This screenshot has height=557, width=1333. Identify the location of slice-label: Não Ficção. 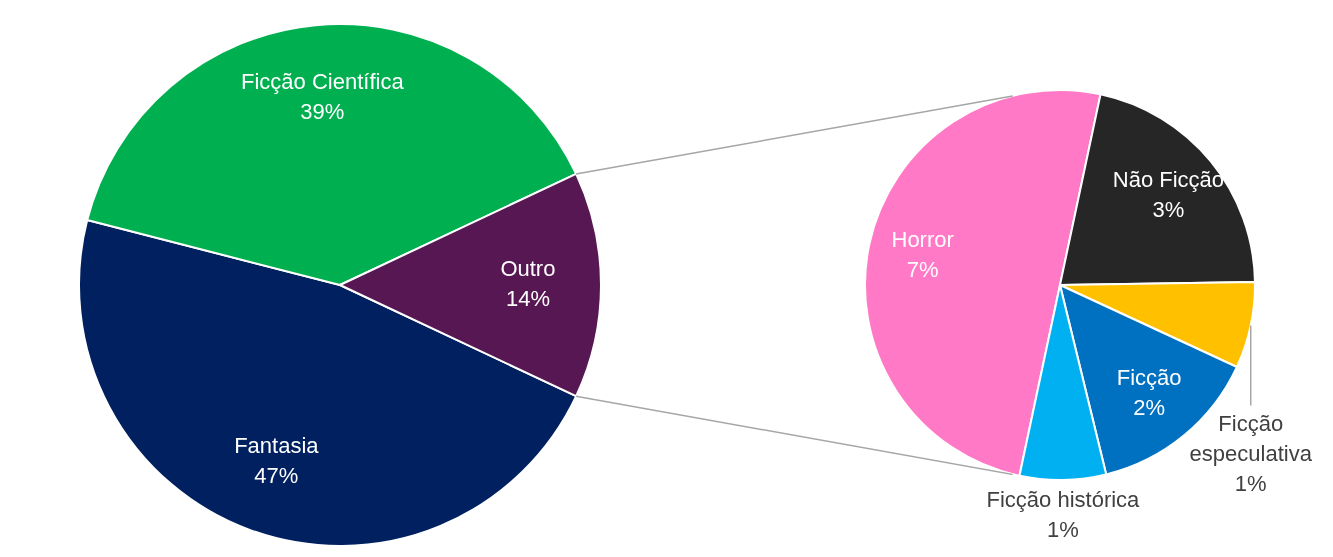
(1168, 179).